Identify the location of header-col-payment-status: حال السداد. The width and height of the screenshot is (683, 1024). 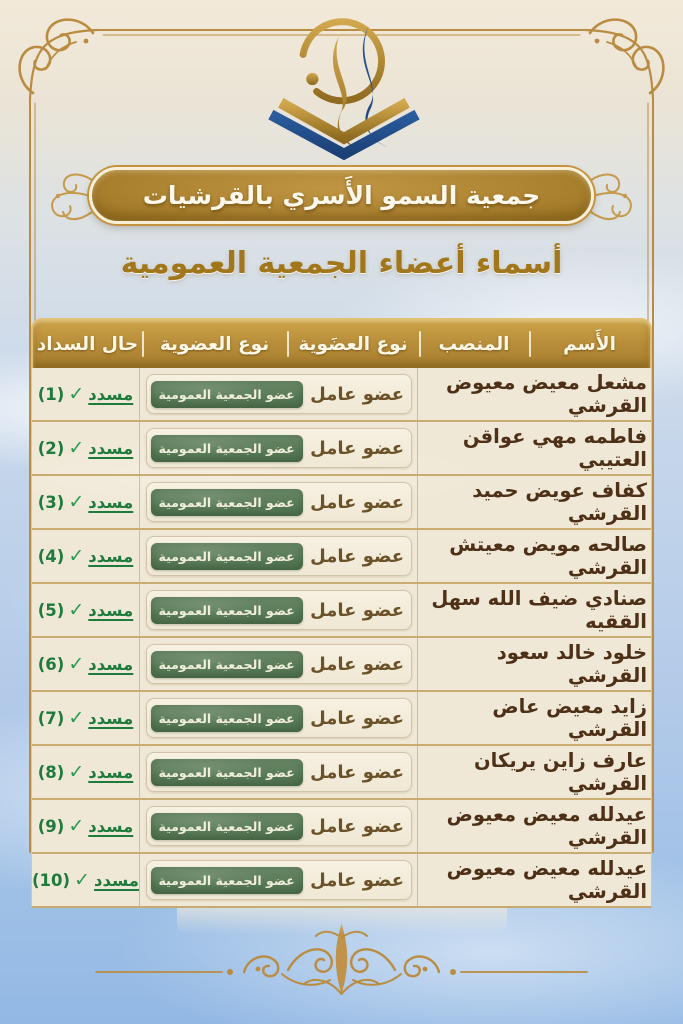
(87, 344).